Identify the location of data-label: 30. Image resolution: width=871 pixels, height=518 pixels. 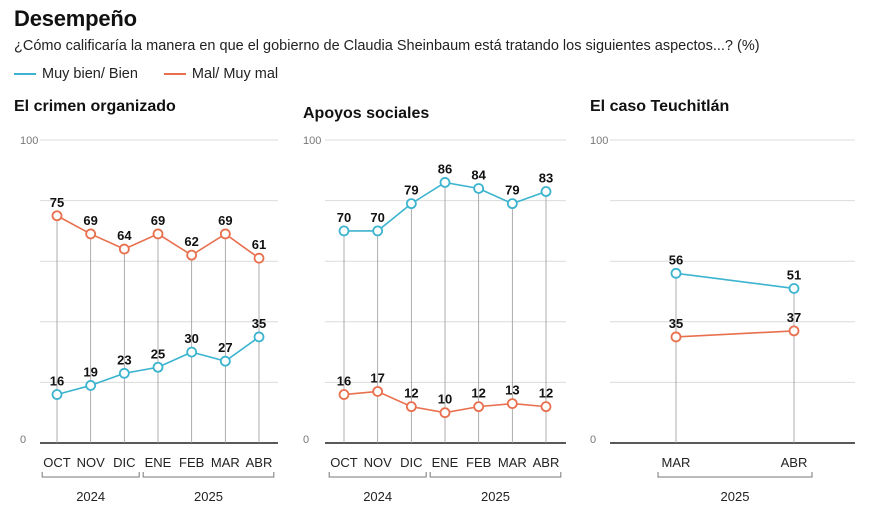
(191, 338).